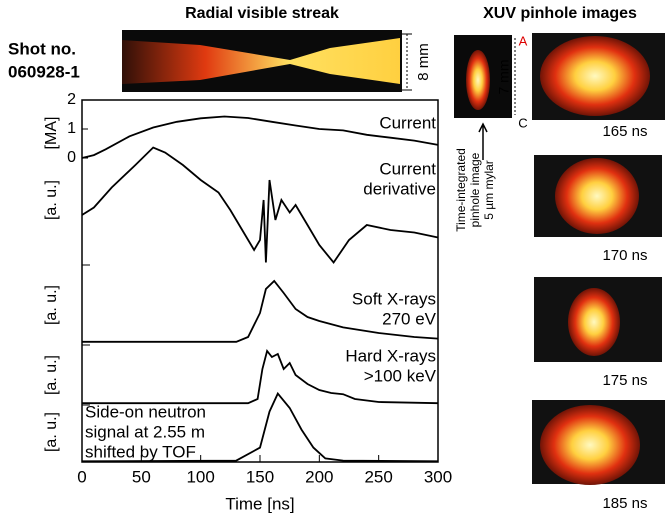 This screenshot has width=670, height=518. What do you see at coordinates (475, 189) in the screenshot?
I see `integrated-note: pinhole image` at bounding box center [475, 189].